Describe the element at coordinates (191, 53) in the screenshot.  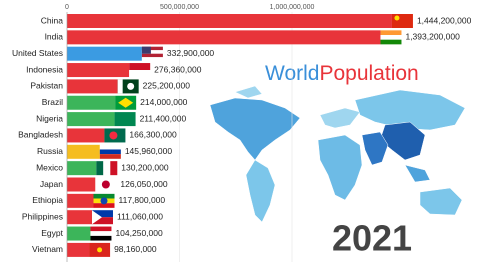
I see `value-label: 332,900,000` at that location.